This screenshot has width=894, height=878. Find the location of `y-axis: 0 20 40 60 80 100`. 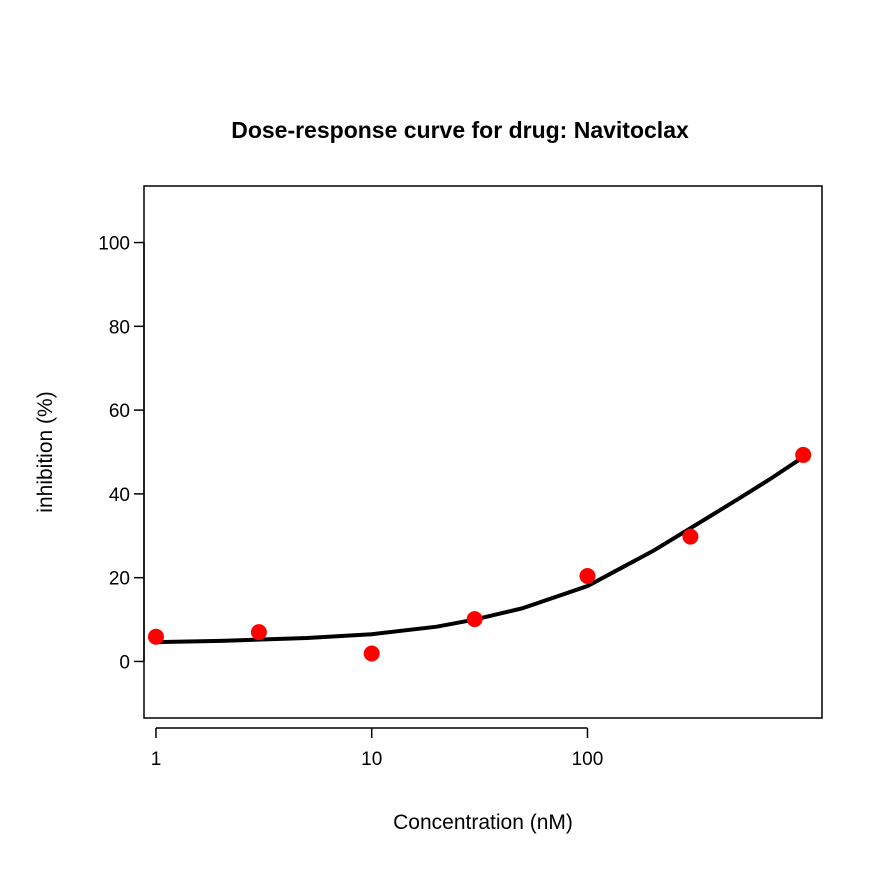

y-axis: 0 20 40 60 80 100 is located at coordinates (121, 453).